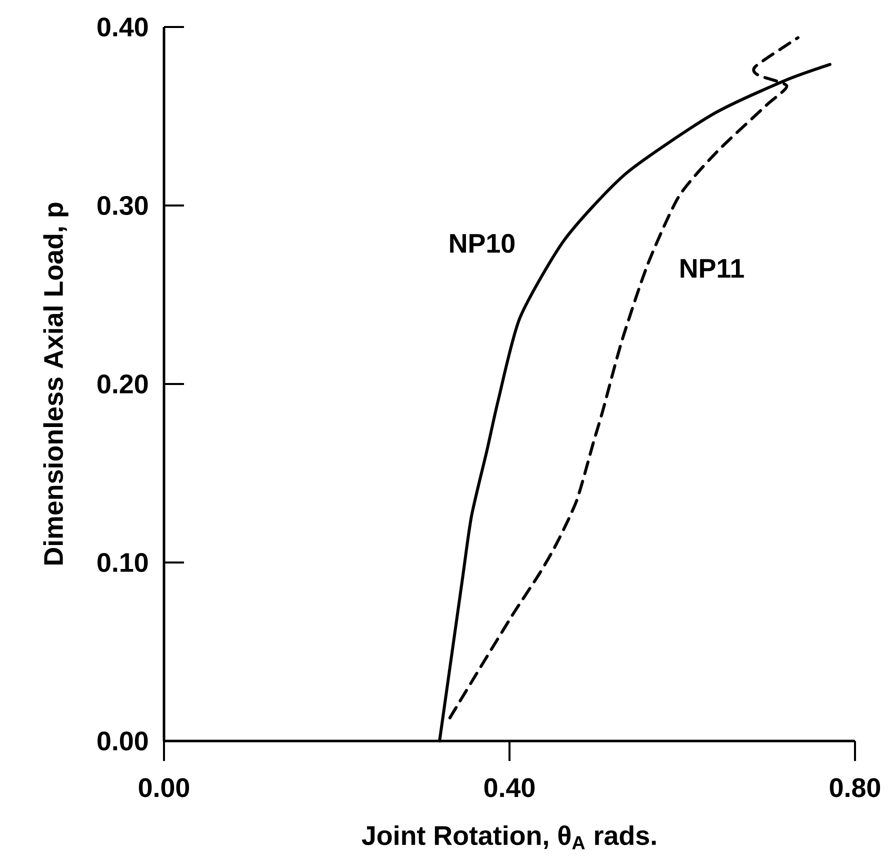 This screenshot has height=858, width=891. I want to click on y-axis-title: Dimensionless Axial Load, p, so click(55, 383).